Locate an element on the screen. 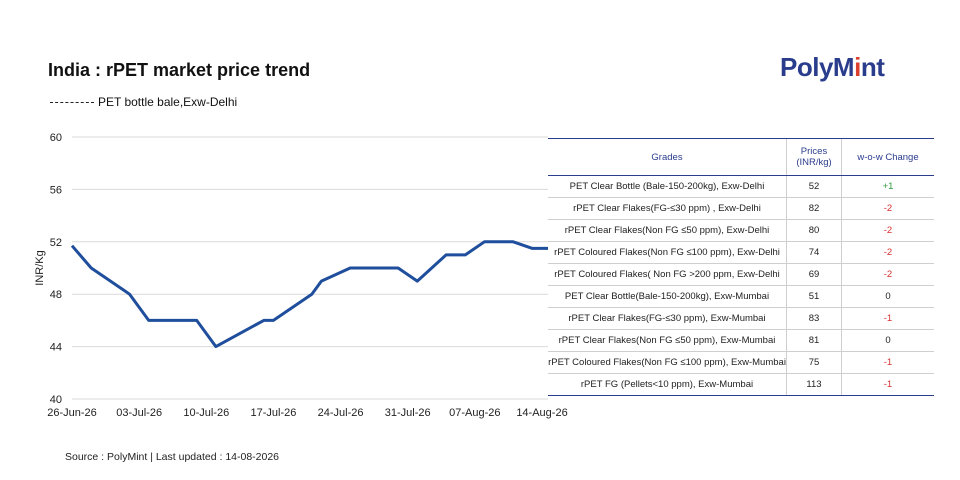 This screenshot has width=960, height=480. x-tick-label: 26-Jun-26 is located at coordinates (72, 413).